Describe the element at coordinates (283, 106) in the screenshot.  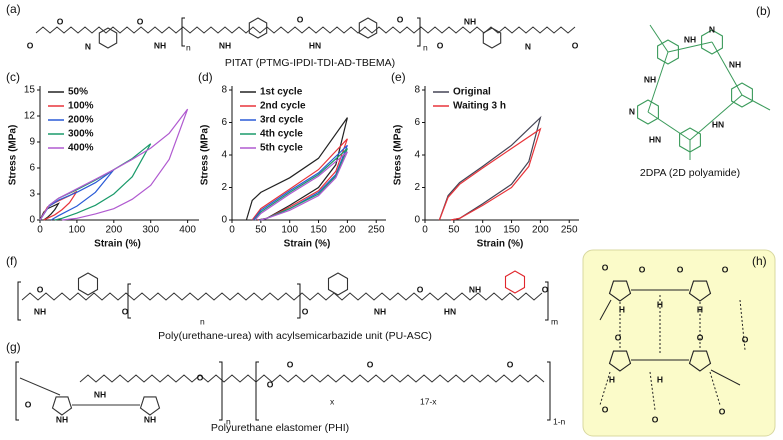
I see `legend-label: 2nd cycle` at that location.